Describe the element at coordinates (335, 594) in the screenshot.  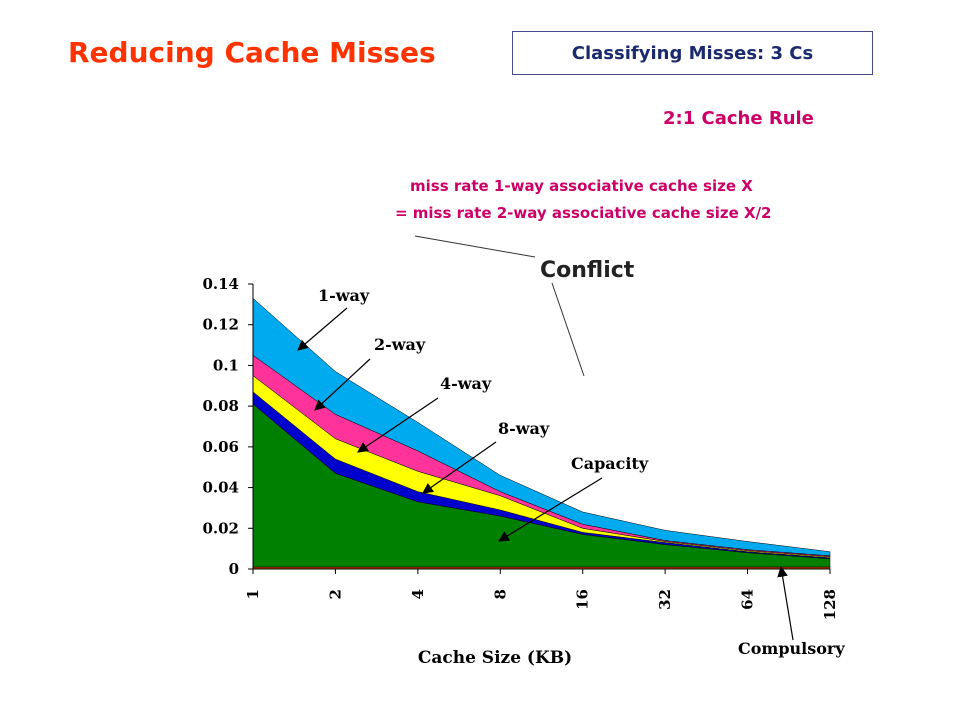
I see `x-tick-label: 2` at that location.